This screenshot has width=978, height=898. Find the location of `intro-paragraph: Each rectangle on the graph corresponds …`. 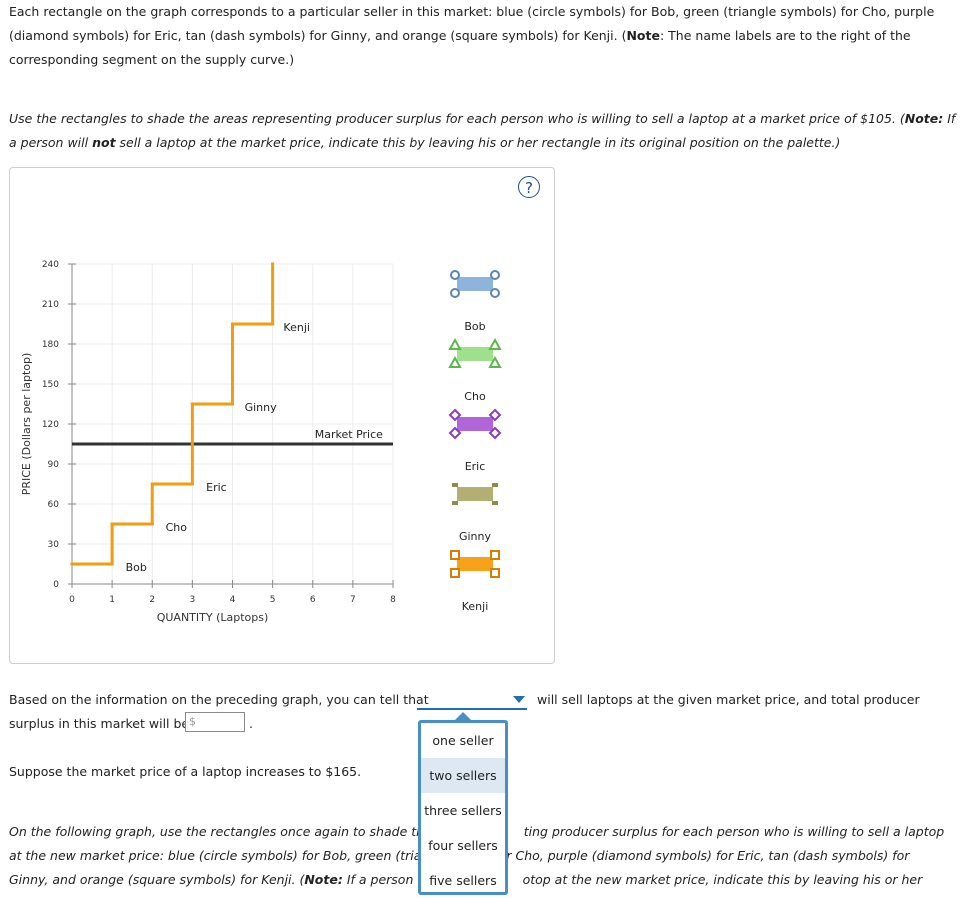

intro-paragraph: Each rectangle on the graph corresponds … is located at coordinates (472, 35).